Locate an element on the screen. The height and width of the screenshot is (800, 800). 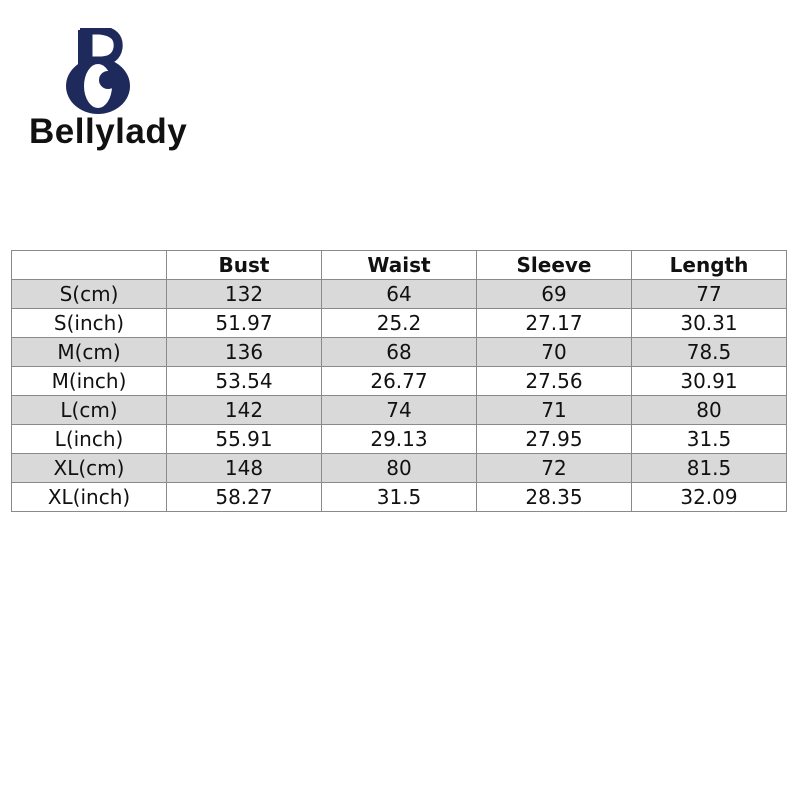
monogram-icon is located at coordinates (98, 71).